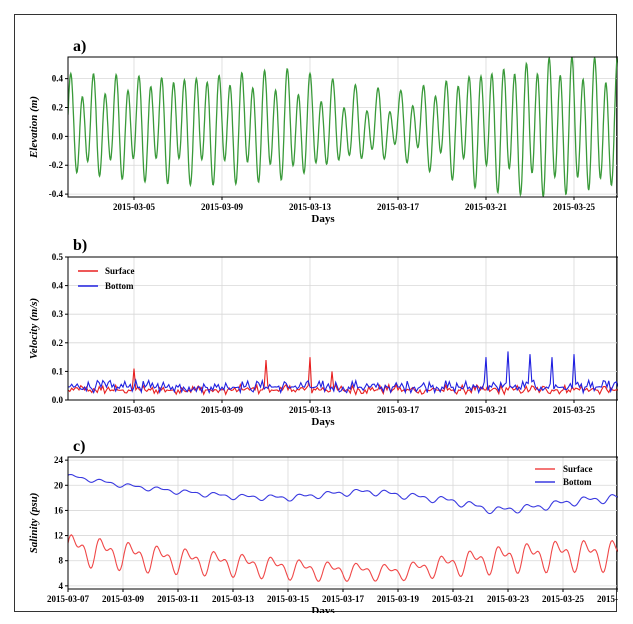  What do you see at coordinates (59, 460) in the screenshot?
I see `y-tick-label: 24` at bounding box center [59, 460].